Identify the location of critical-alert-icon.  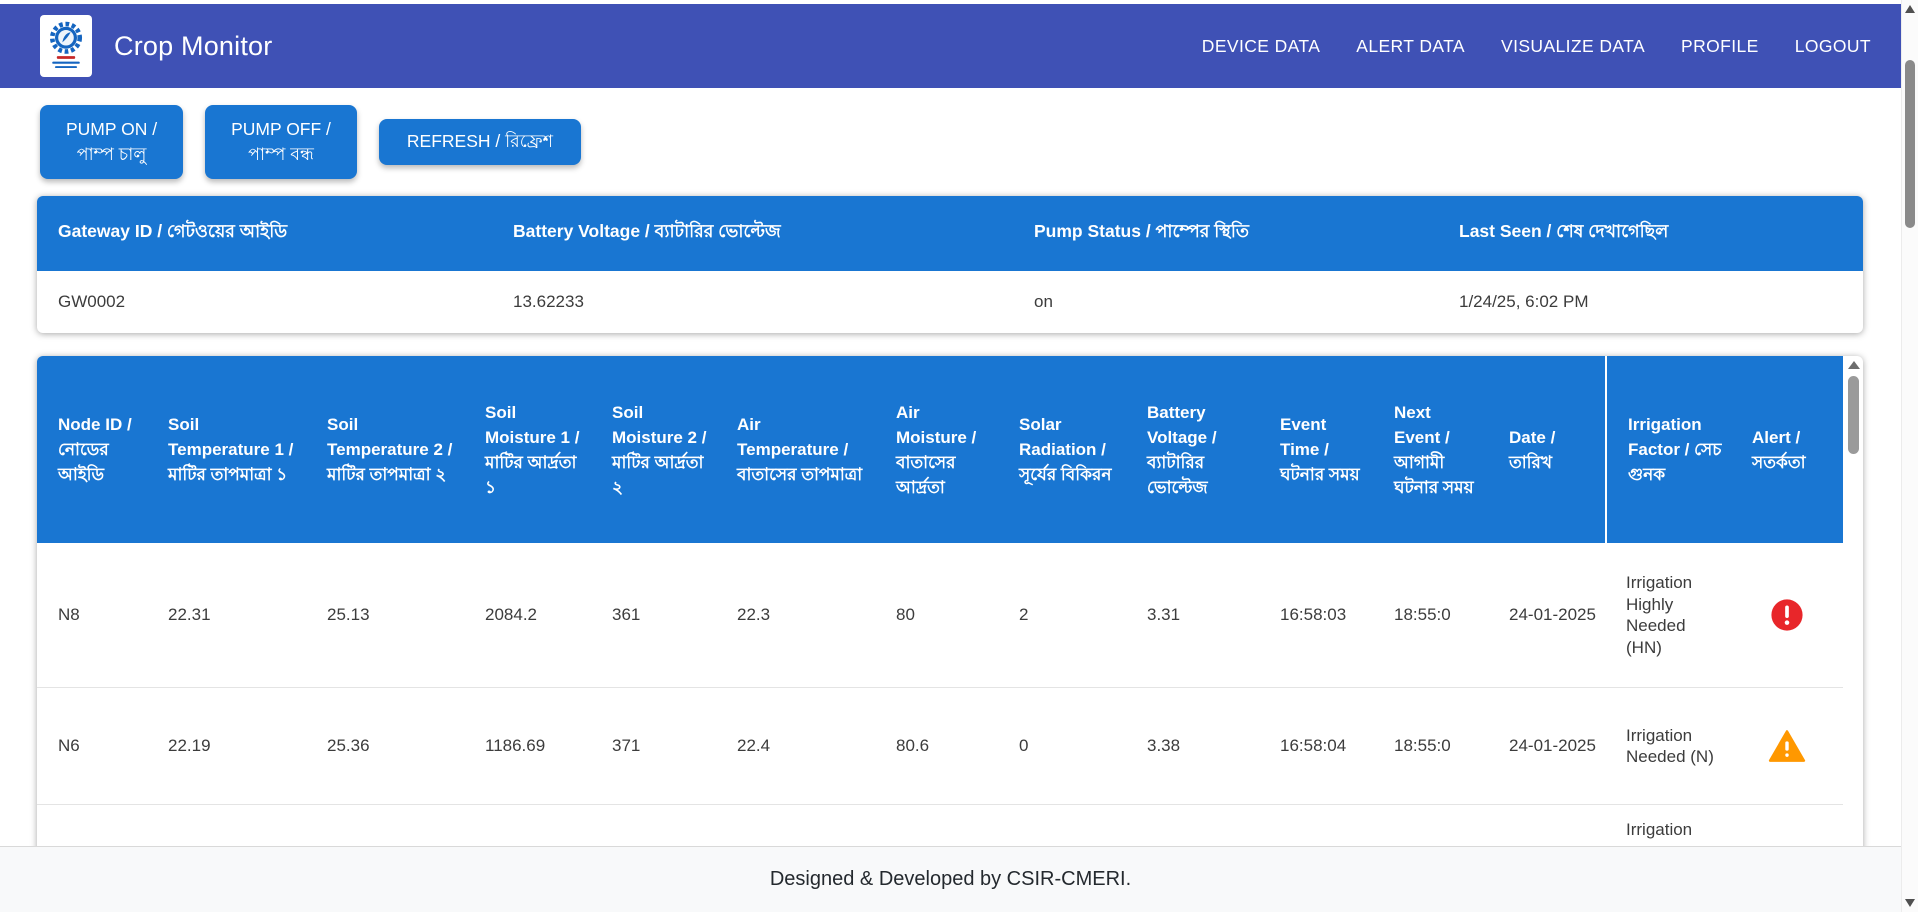
(1787, 615).